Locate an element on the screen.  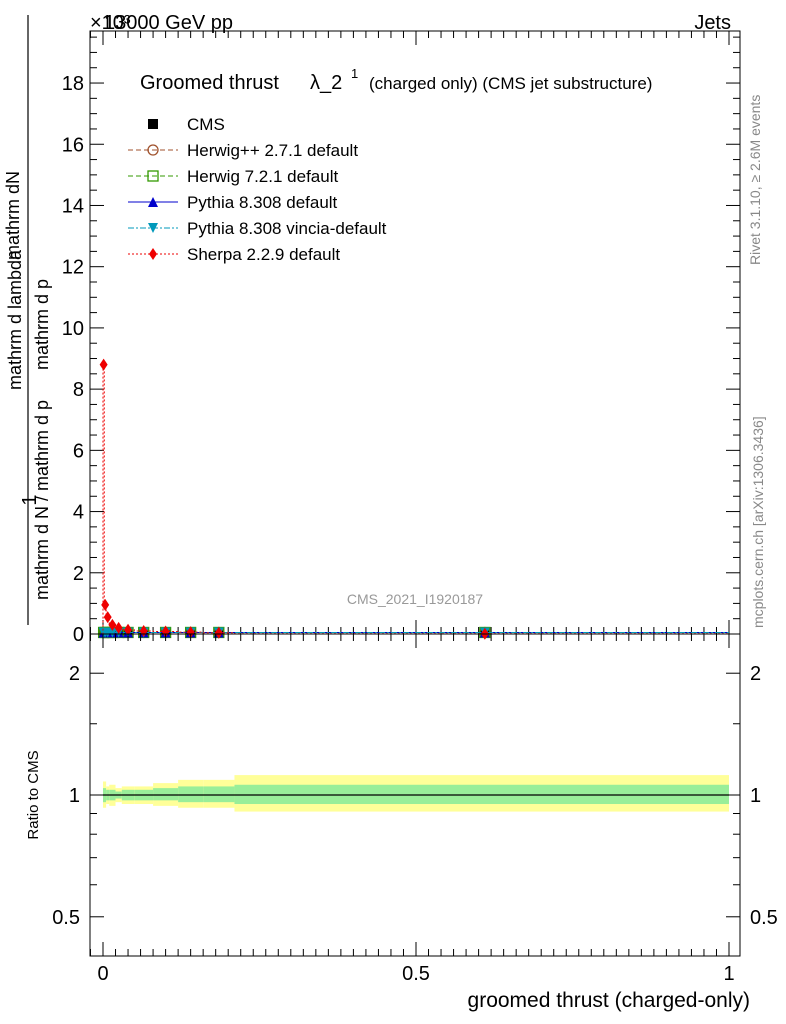
ratio-y-tick-label: 0.5 is located at coordinates (66, 918).